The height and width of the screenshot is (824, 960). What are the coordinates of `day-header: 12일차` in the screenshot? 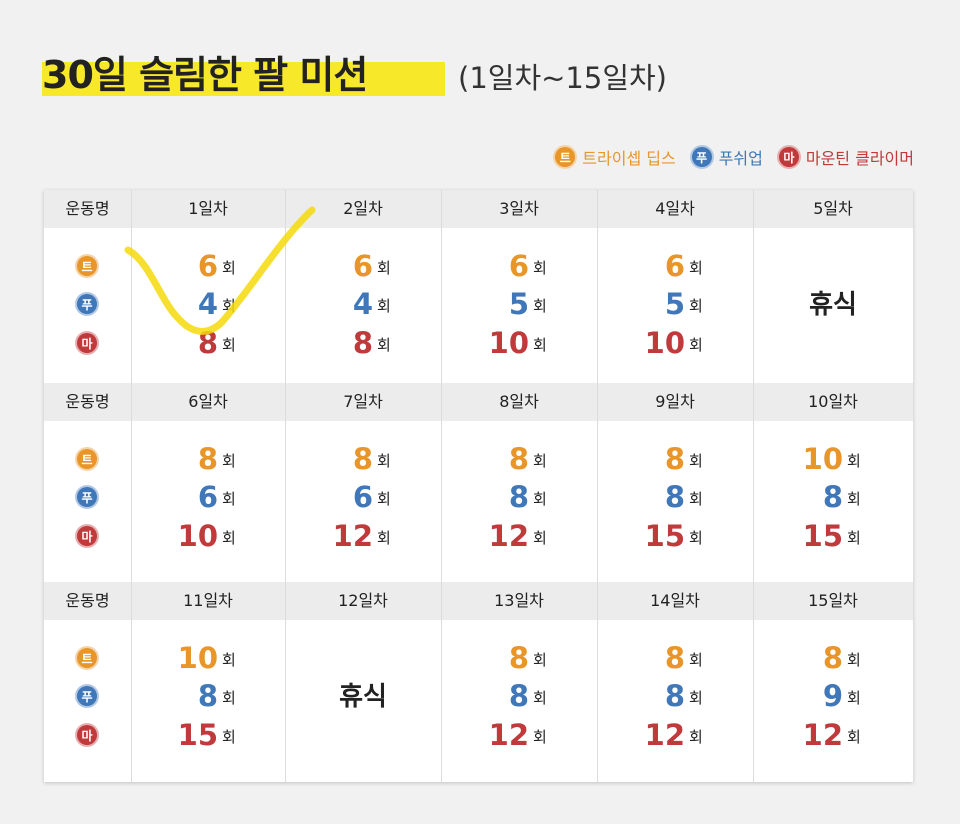 It's located at (363, 600).